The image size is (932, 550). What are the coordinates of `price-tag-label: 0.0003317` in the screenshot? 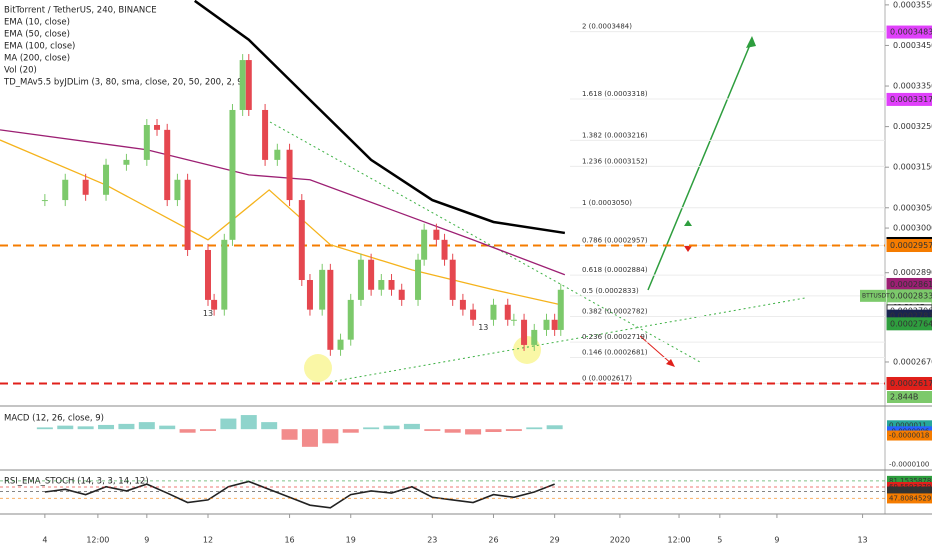 It's located at (911, 99).